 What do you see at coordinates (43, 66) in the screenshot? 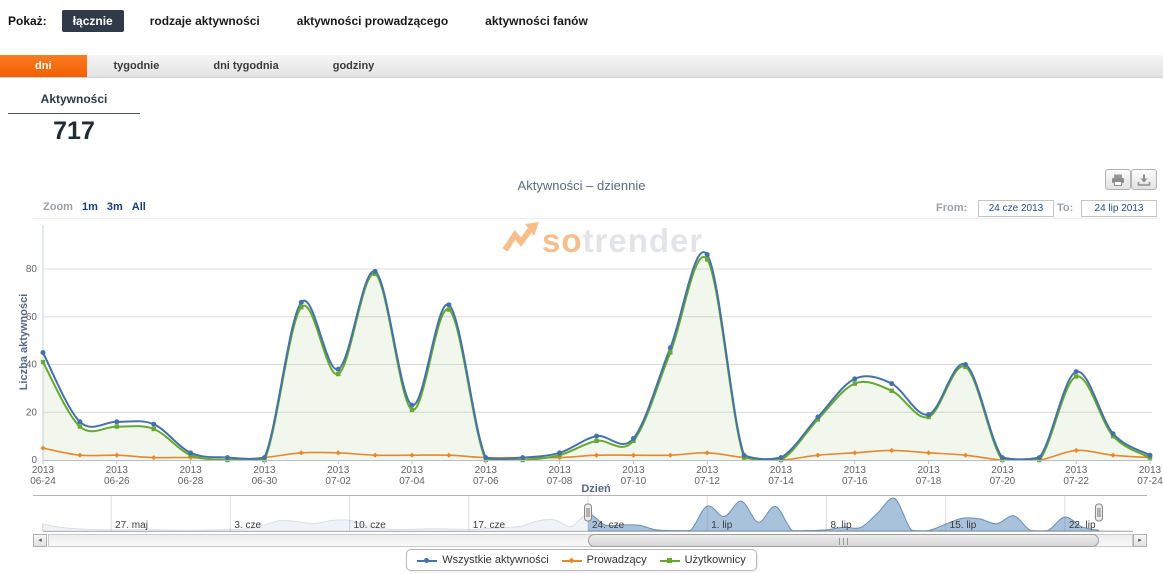
I see `tab-dni: dni` at bounding box center [43, 66].